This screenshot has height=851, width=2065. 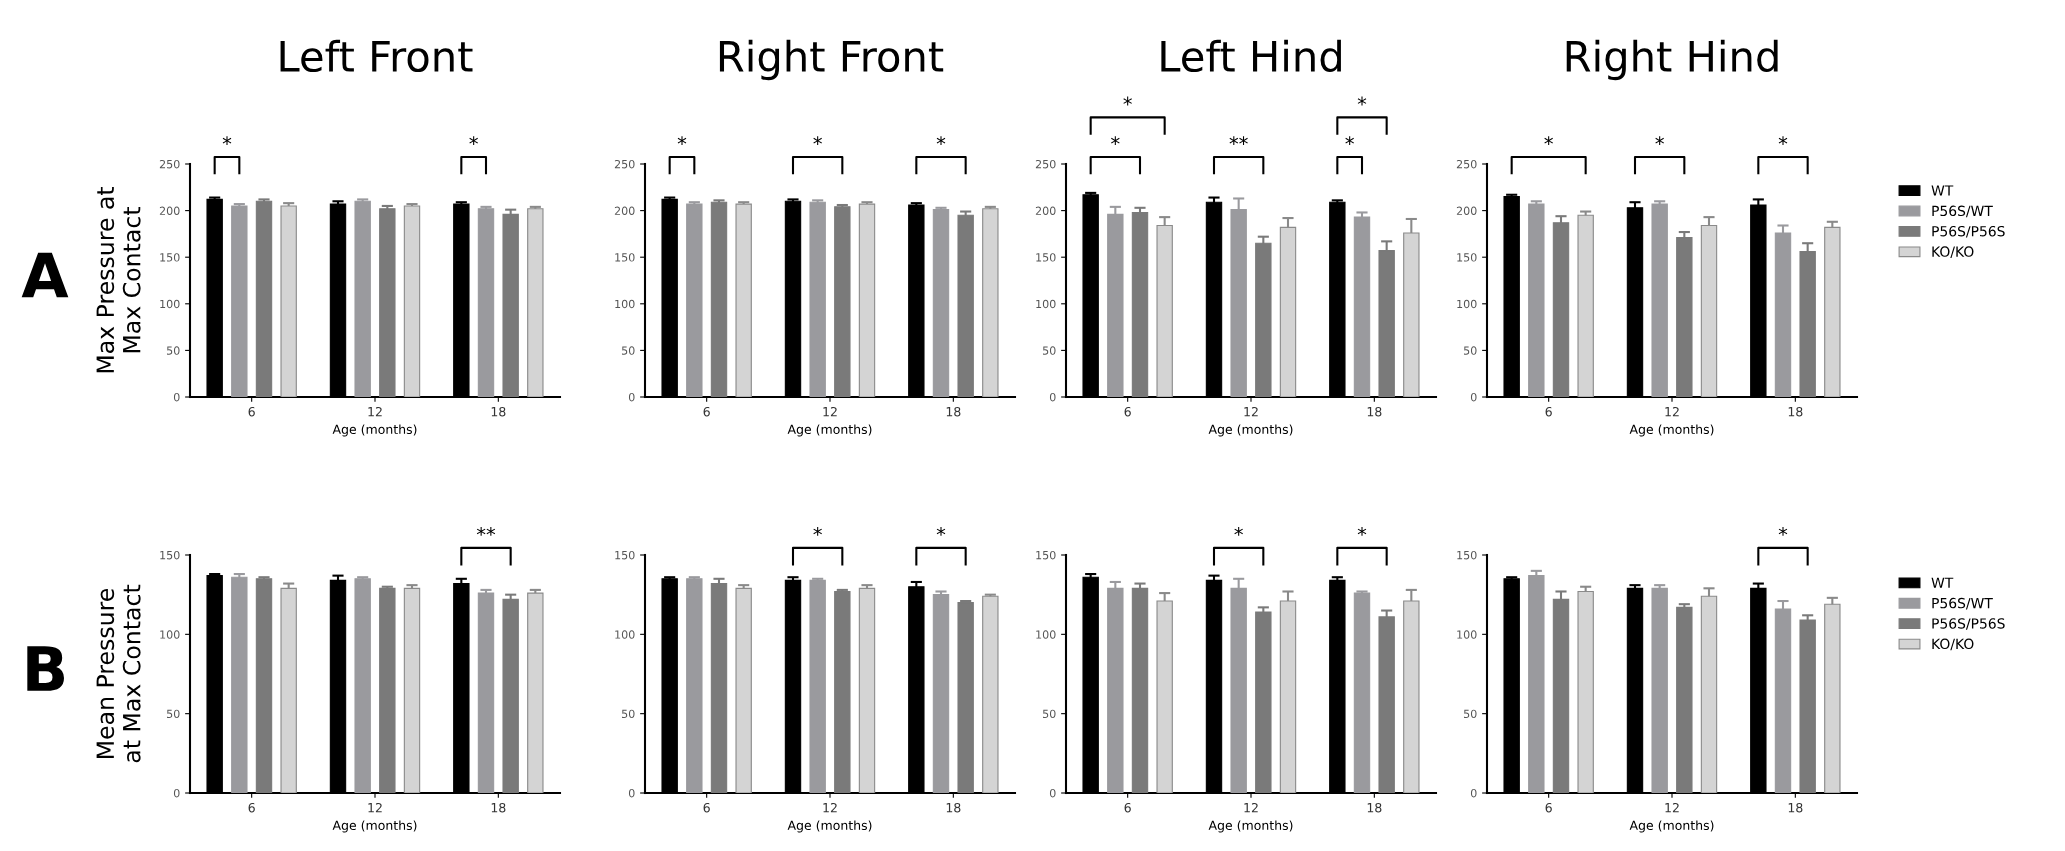 What do you see at coordinates (1968, 624) in the screenshot?
I see `legend-label: P56S/P56S` at bounding box center [1968, 624].